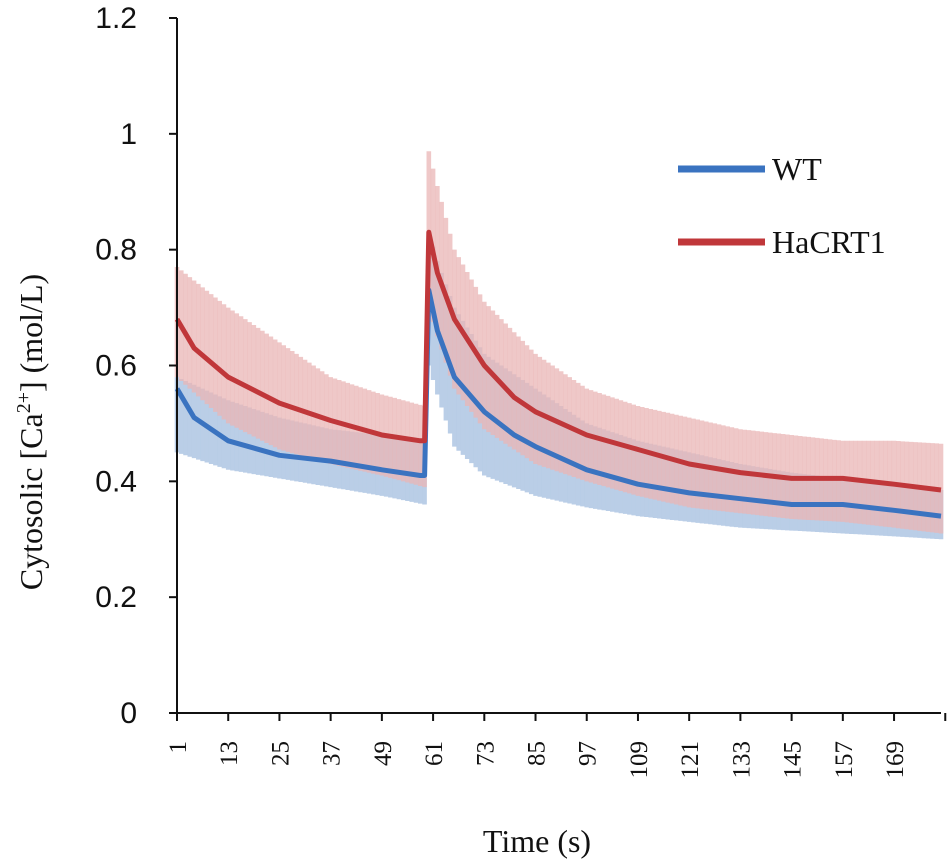 This screenshot has height=867, width=950. I want to click on y-axis-title: Cytosolic [Ca2+] (mol/L), so click(31, 432).